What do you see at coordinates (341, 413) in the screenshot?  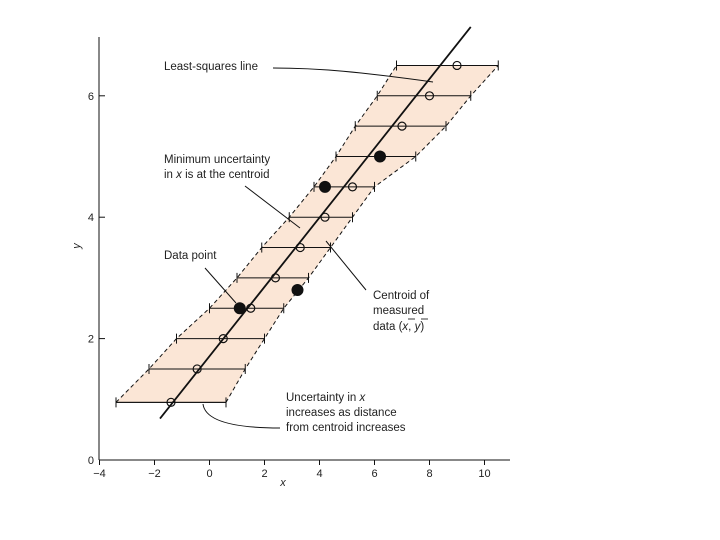 I see `annotation-uncert-line2: increases as distance` at bounding box center [341, 413].